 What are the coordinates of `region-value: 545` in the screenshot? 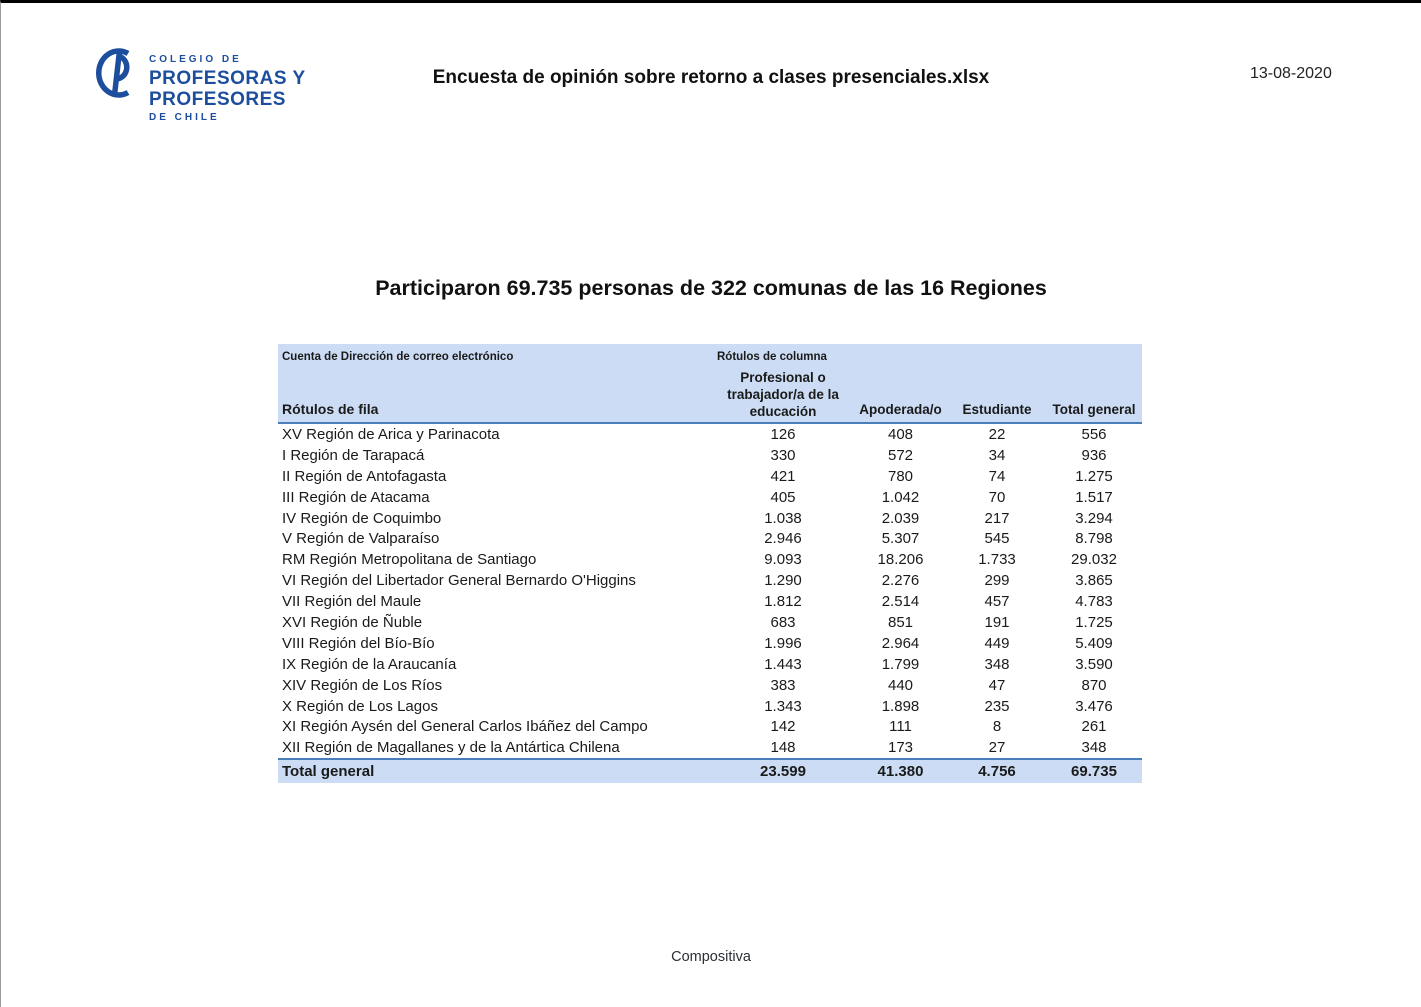 It's located at (997, 539).